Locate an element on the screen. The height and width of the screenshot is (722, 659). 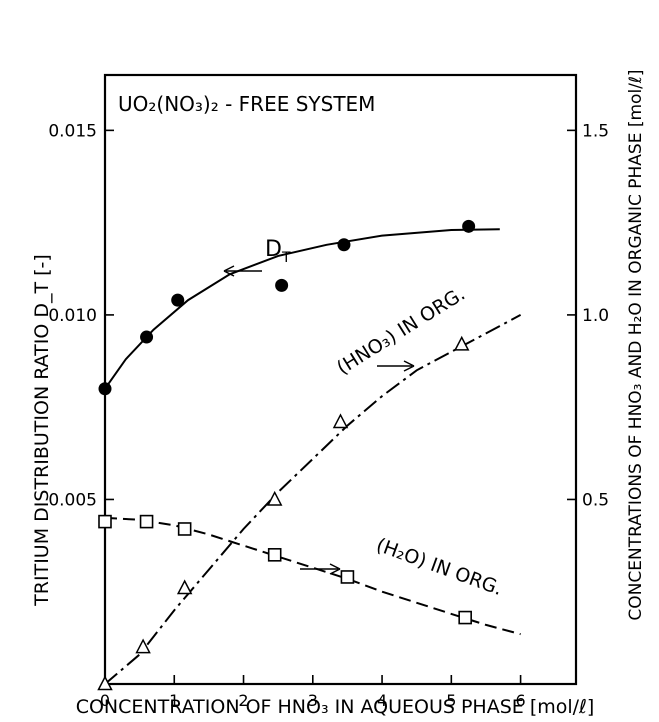
y-left-tick-label: 0.005 is located at coordinates (72, 500).